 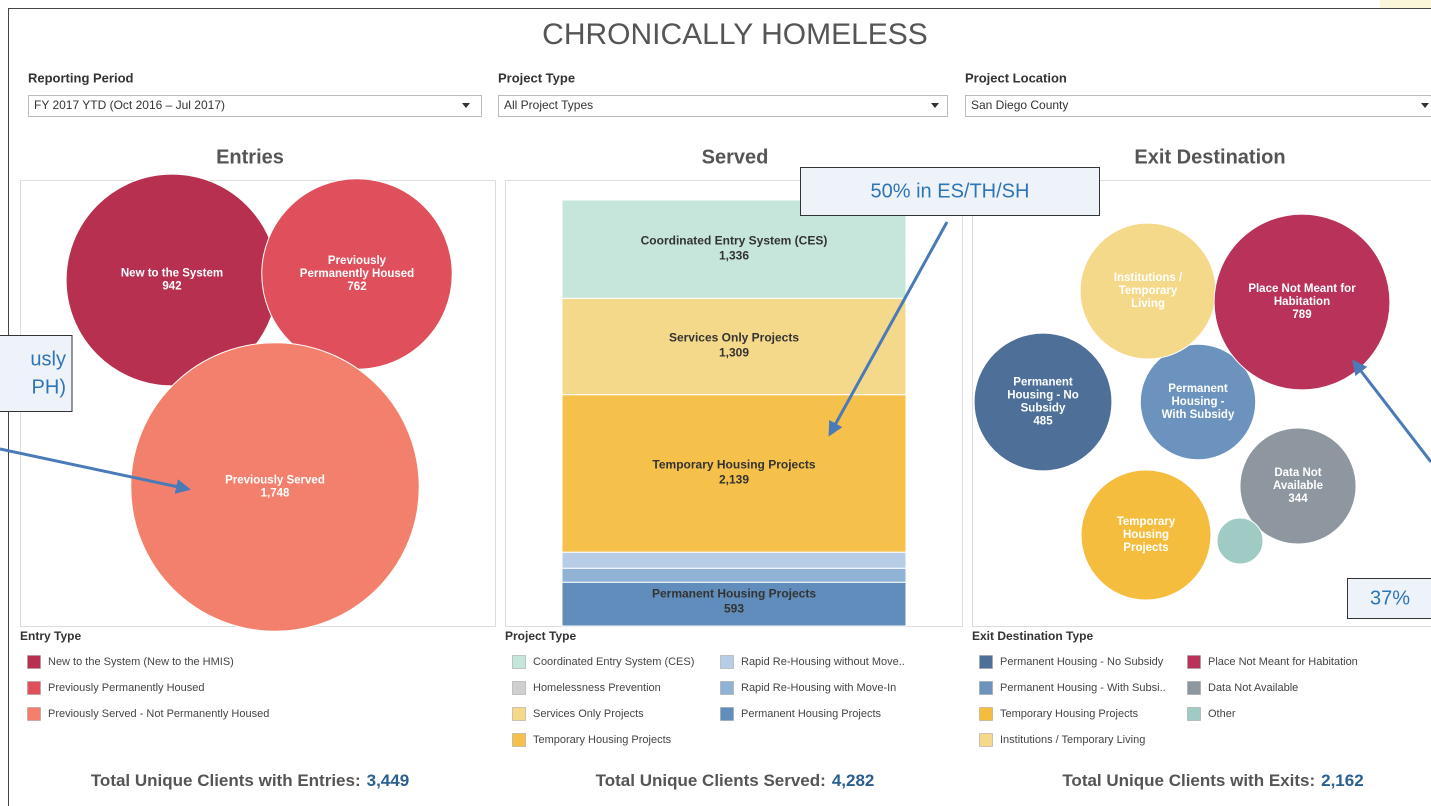 I want to click on segment-label: Permanent Housing Projects, so click(x=734, y=594).